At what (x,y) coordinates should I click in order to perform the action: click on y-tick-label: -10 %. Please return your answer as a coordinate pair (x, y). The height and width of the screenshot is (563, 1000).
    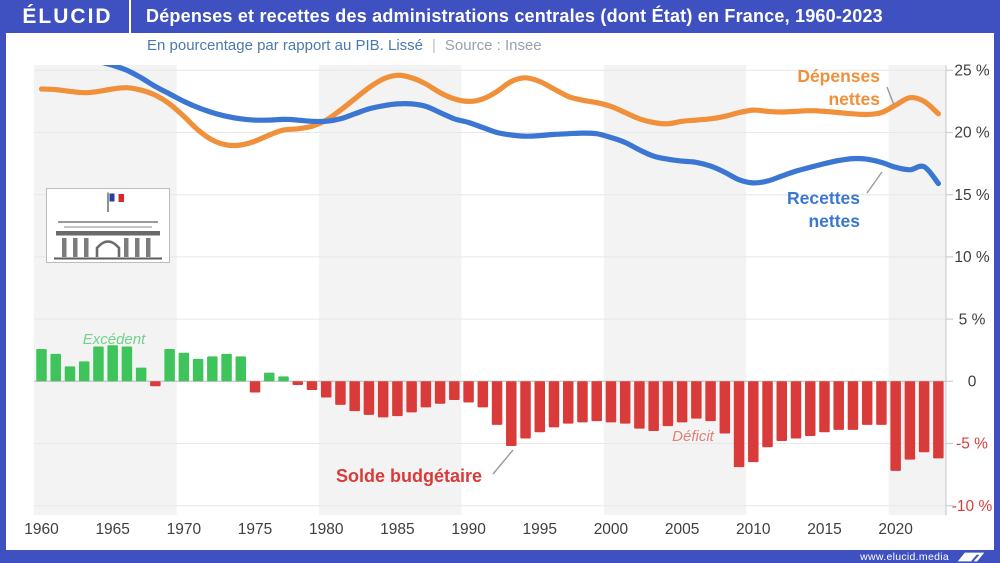
    Looking at the image, I should click on (972, 506).